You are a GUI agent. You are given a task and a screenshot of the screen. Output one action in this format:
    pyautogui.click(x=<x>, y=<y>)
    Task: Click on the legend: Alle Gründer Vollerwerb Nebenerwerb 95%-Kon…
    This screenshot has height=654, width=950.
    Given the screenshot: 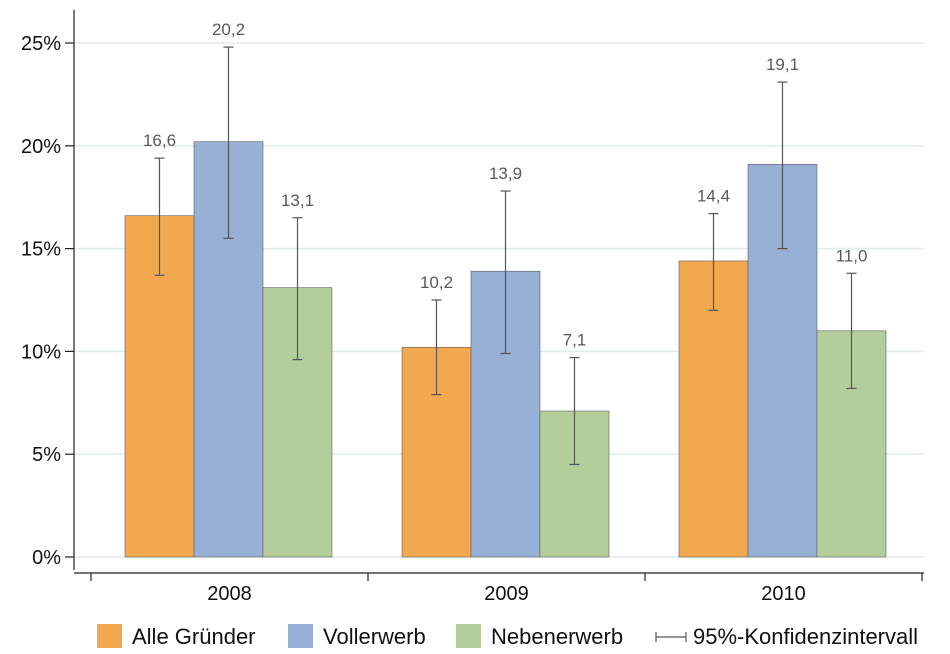 What is the action you would take?
    pyautogui.click(x=507, y=636)
    